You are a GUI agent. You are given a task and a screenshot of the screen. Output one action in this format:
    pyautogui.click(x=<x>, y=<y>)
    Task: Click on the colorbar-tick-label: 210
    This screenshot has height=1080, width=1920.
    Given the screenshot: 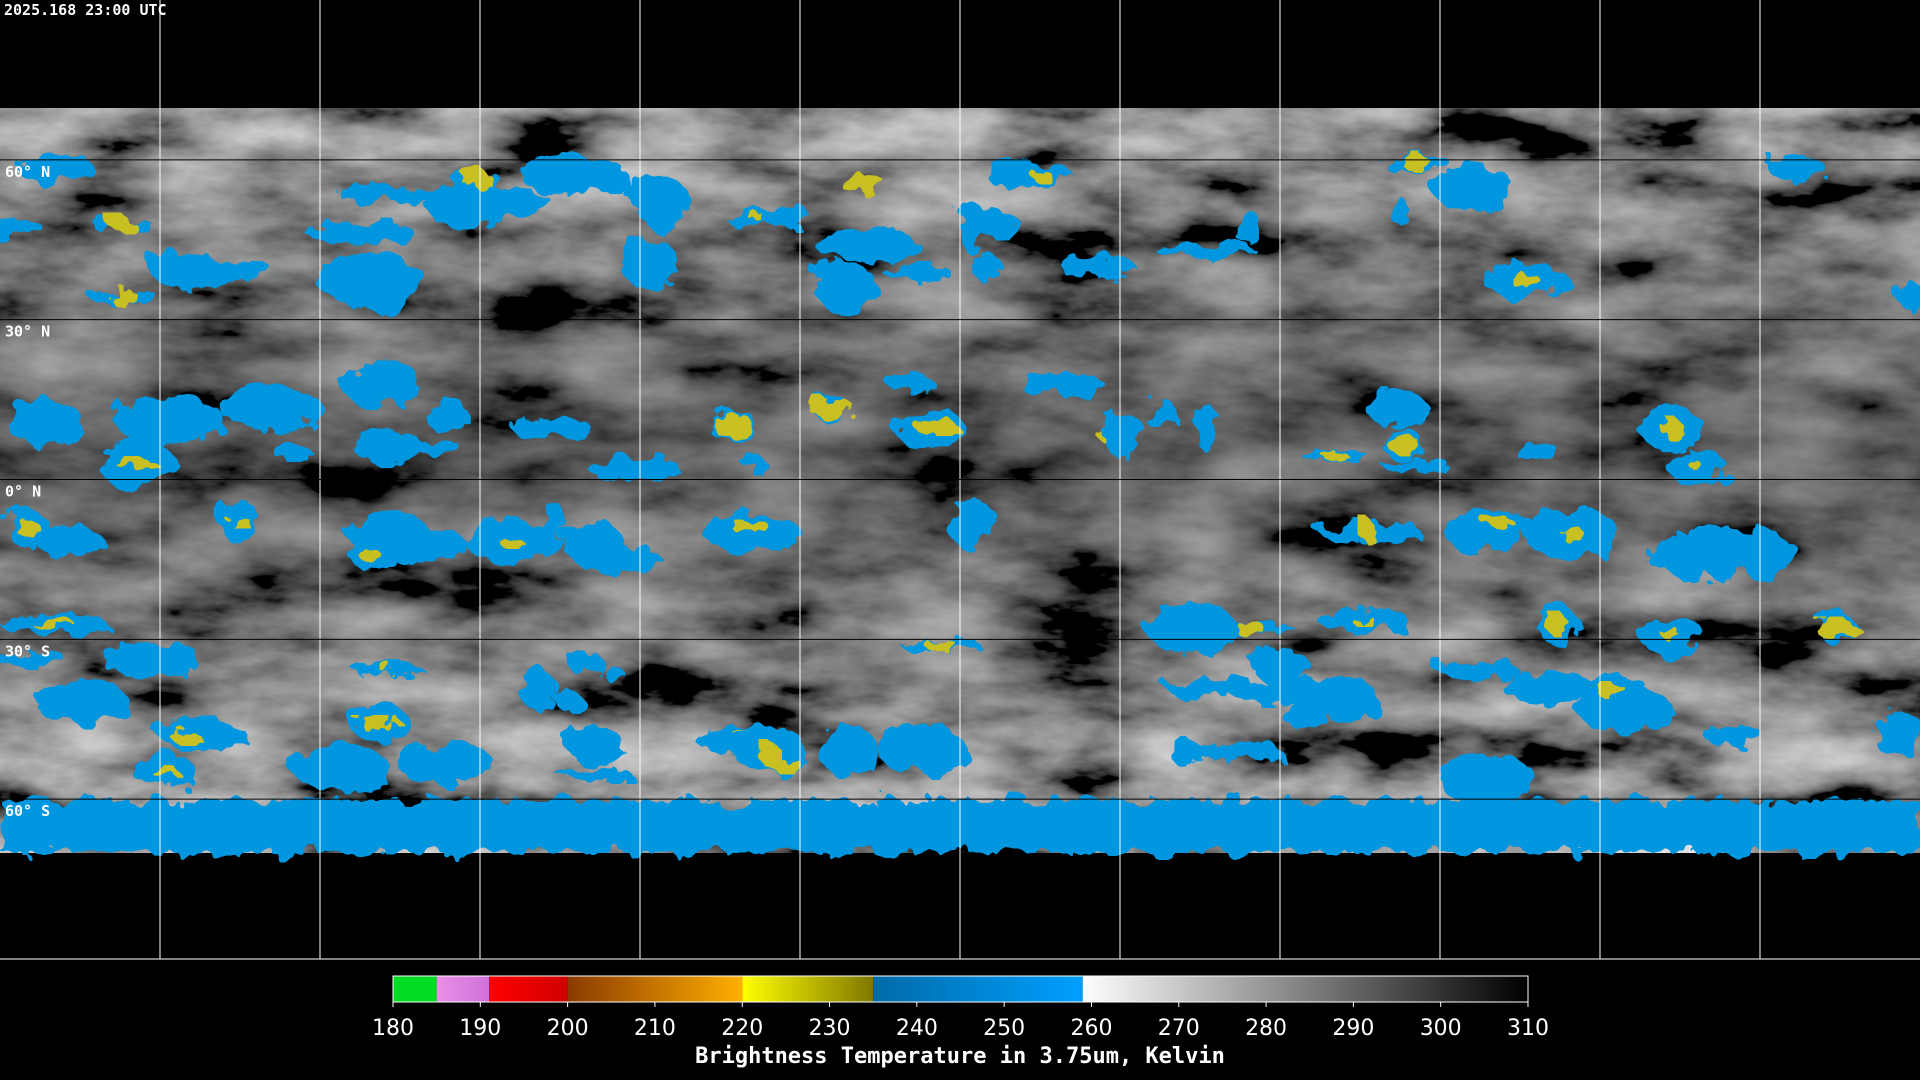 What is the action you would take?
    pyautogui.click(x=655, y=1028)
    